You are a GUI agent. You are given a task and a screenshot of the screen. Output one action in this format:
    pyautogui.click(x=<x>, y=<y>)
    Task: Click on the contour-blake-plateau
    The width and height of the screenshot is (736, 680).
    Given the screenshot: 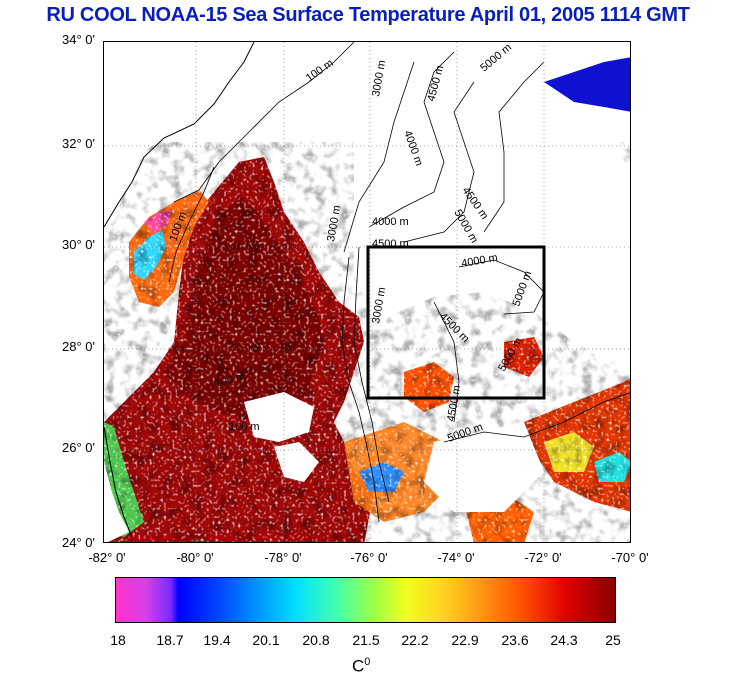 What is the action you would take?
    pyautogui.click(x=360, y=389)
    